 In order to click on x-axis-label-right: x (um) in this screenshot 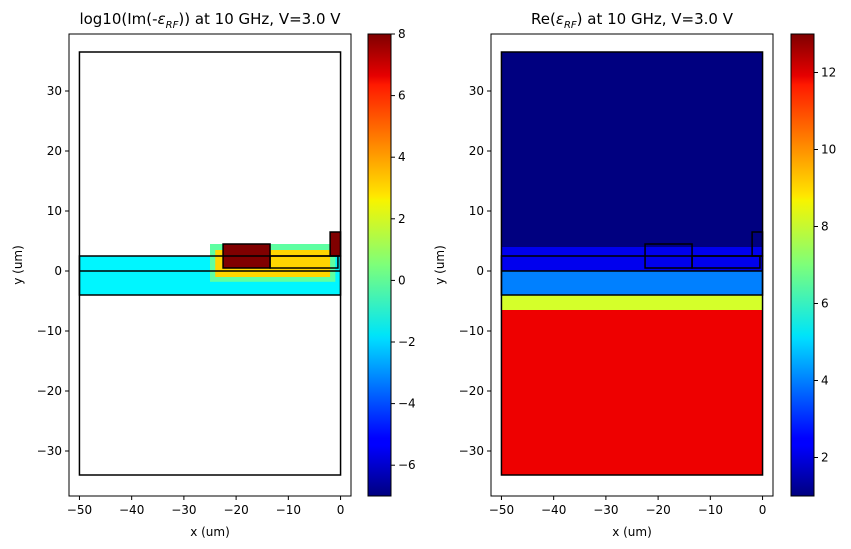, I will do `click(632, 532)`.